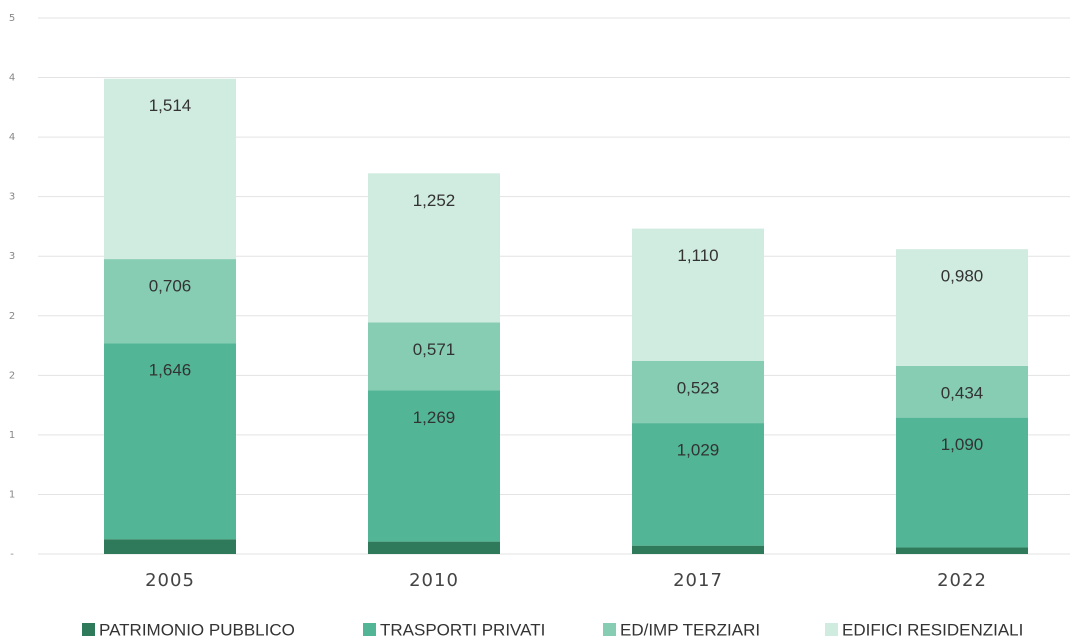  I want to click on y-tick-label: 5, so click(12, 18).